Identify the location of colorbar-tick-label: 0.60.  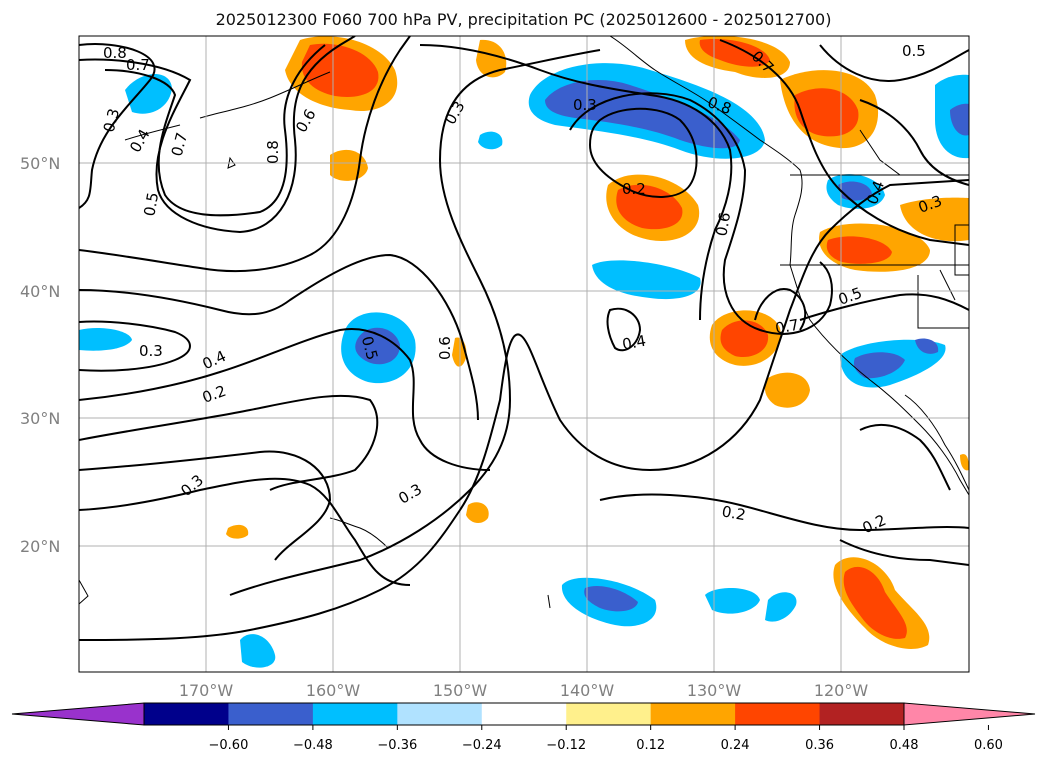
(988, 745).